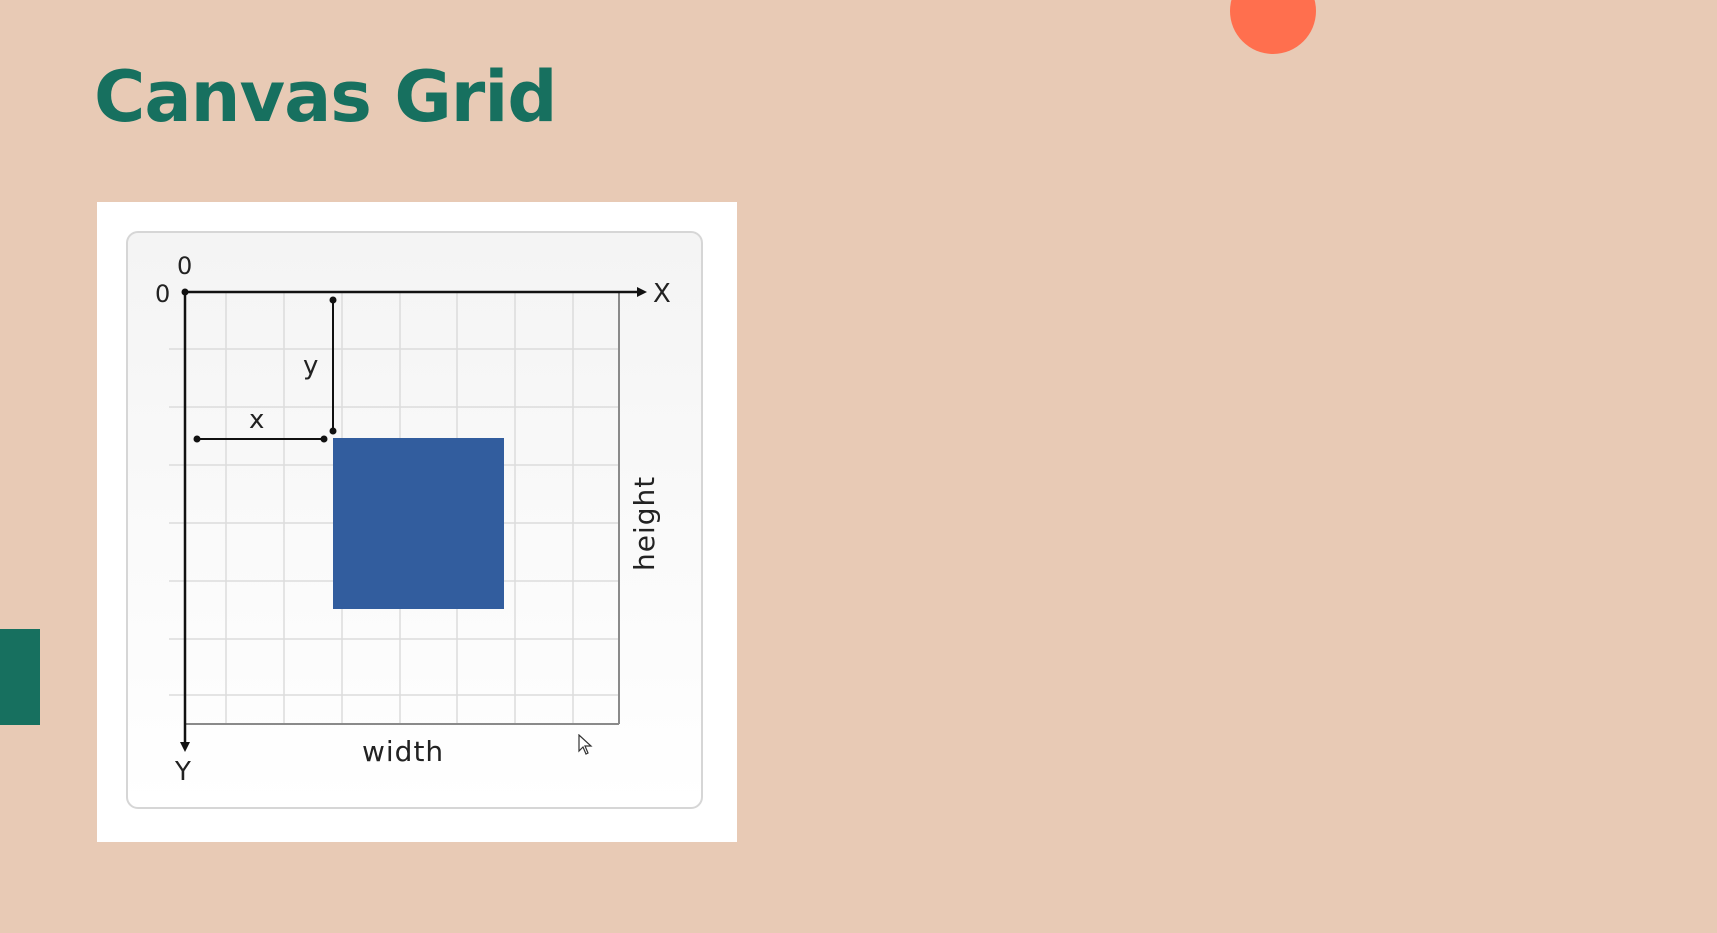 The width and height of the screenshot is (1717, 933). I want to click on grid-lines, so click(394, 508).